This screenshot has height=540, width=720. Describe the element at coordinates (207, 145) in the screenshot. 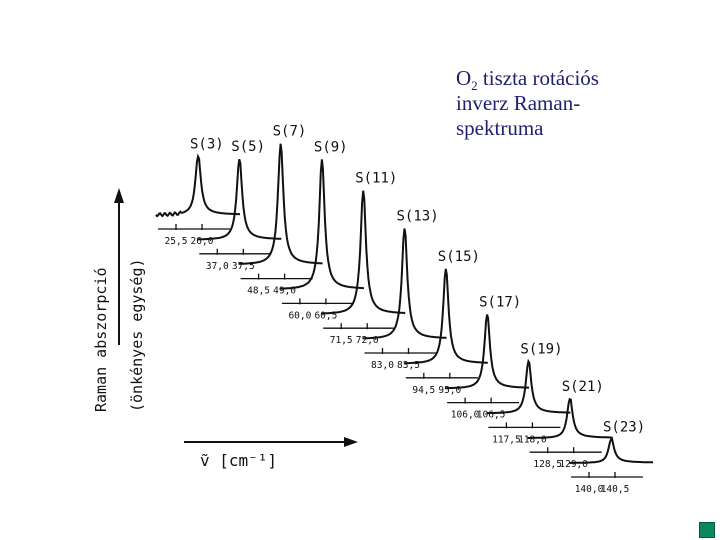

I see `peak-label-0: S(3)` at that location.